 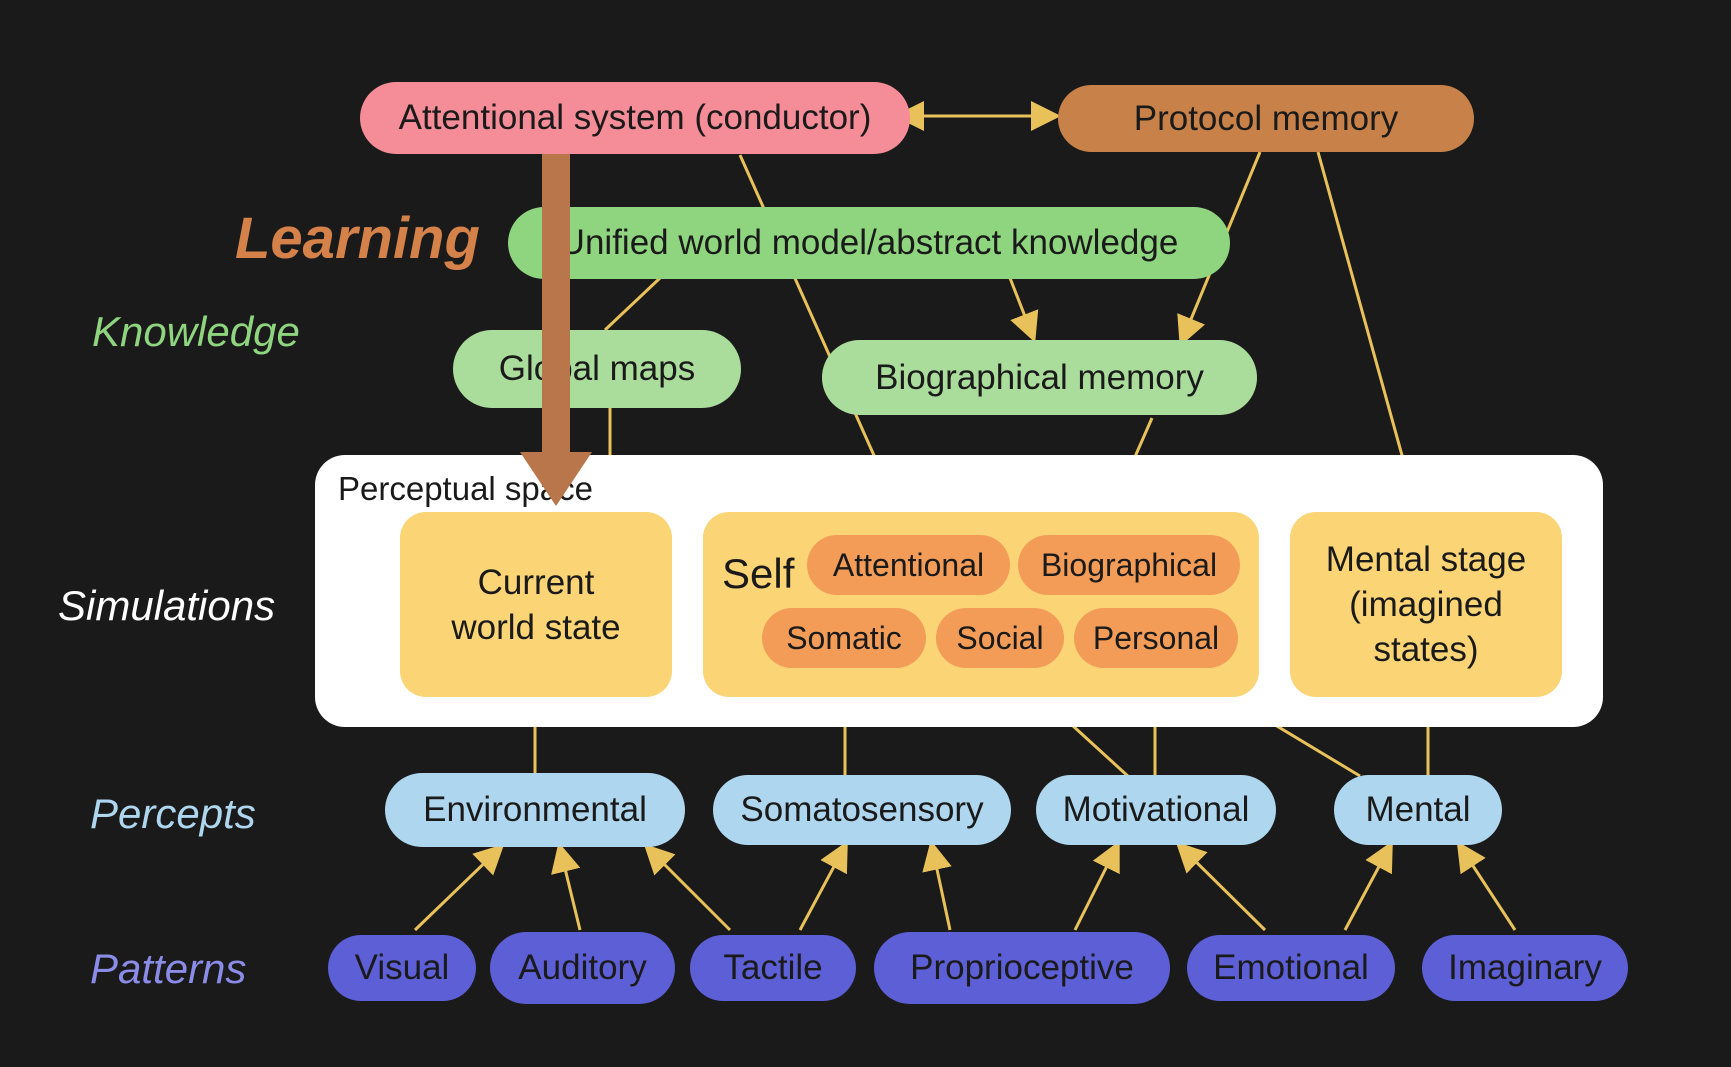 I want to click on row-label-knowledge: Knowledge, so click(x=196, y=331).